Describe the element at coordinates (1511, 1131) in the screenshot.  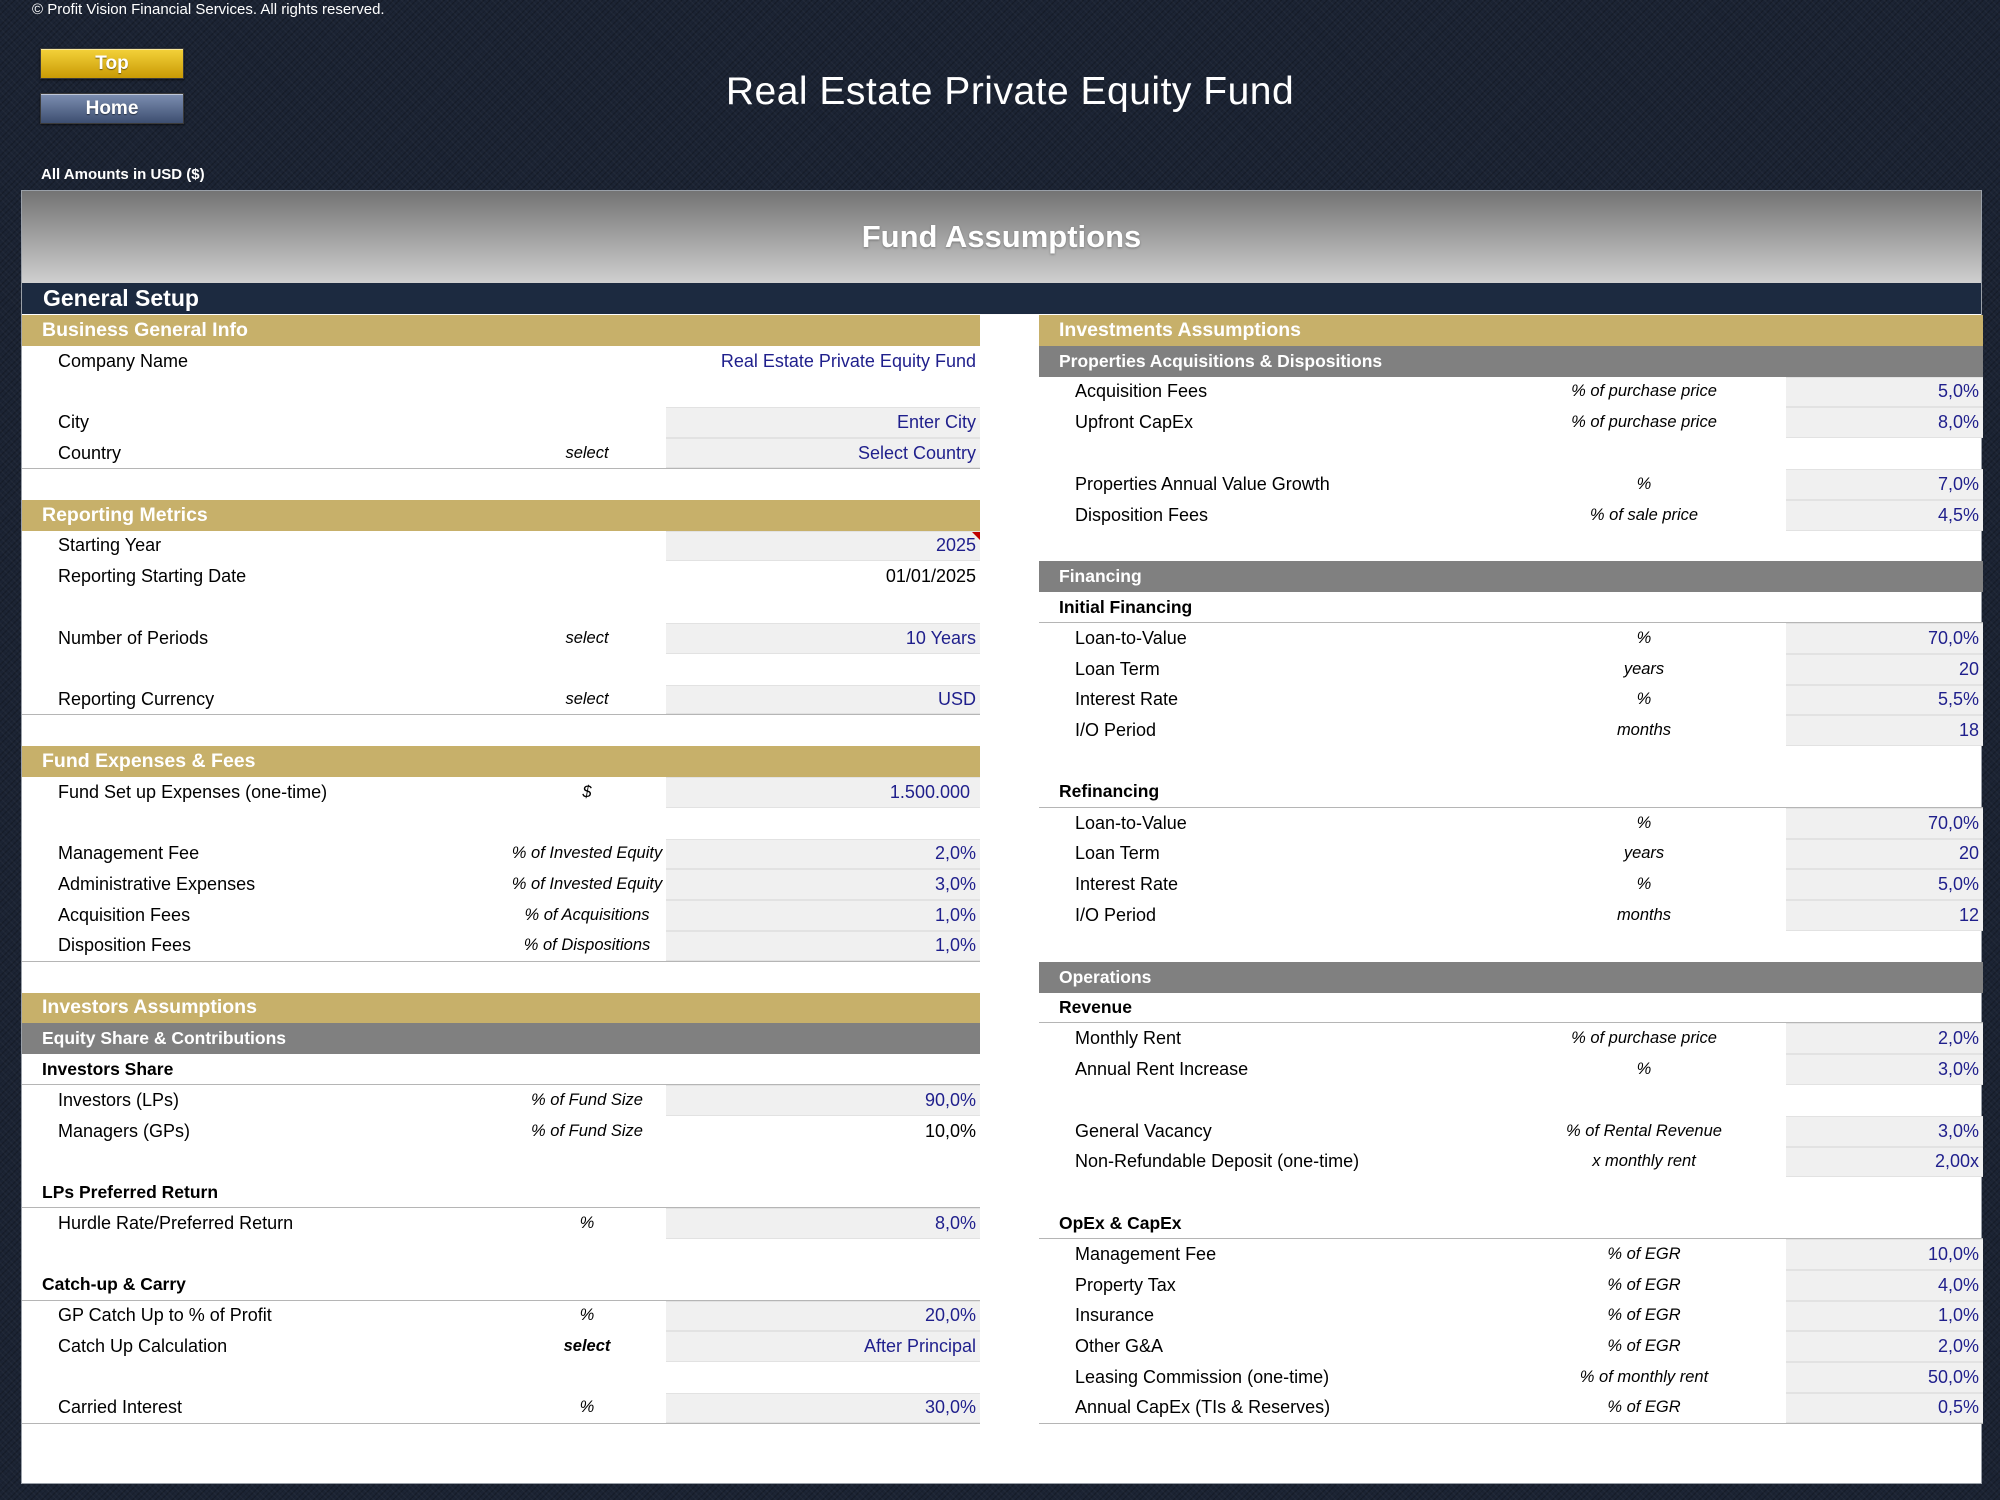
I see `general-vacancy-row: General Vacancy % of Rental Revenue 3,0%` at that location.